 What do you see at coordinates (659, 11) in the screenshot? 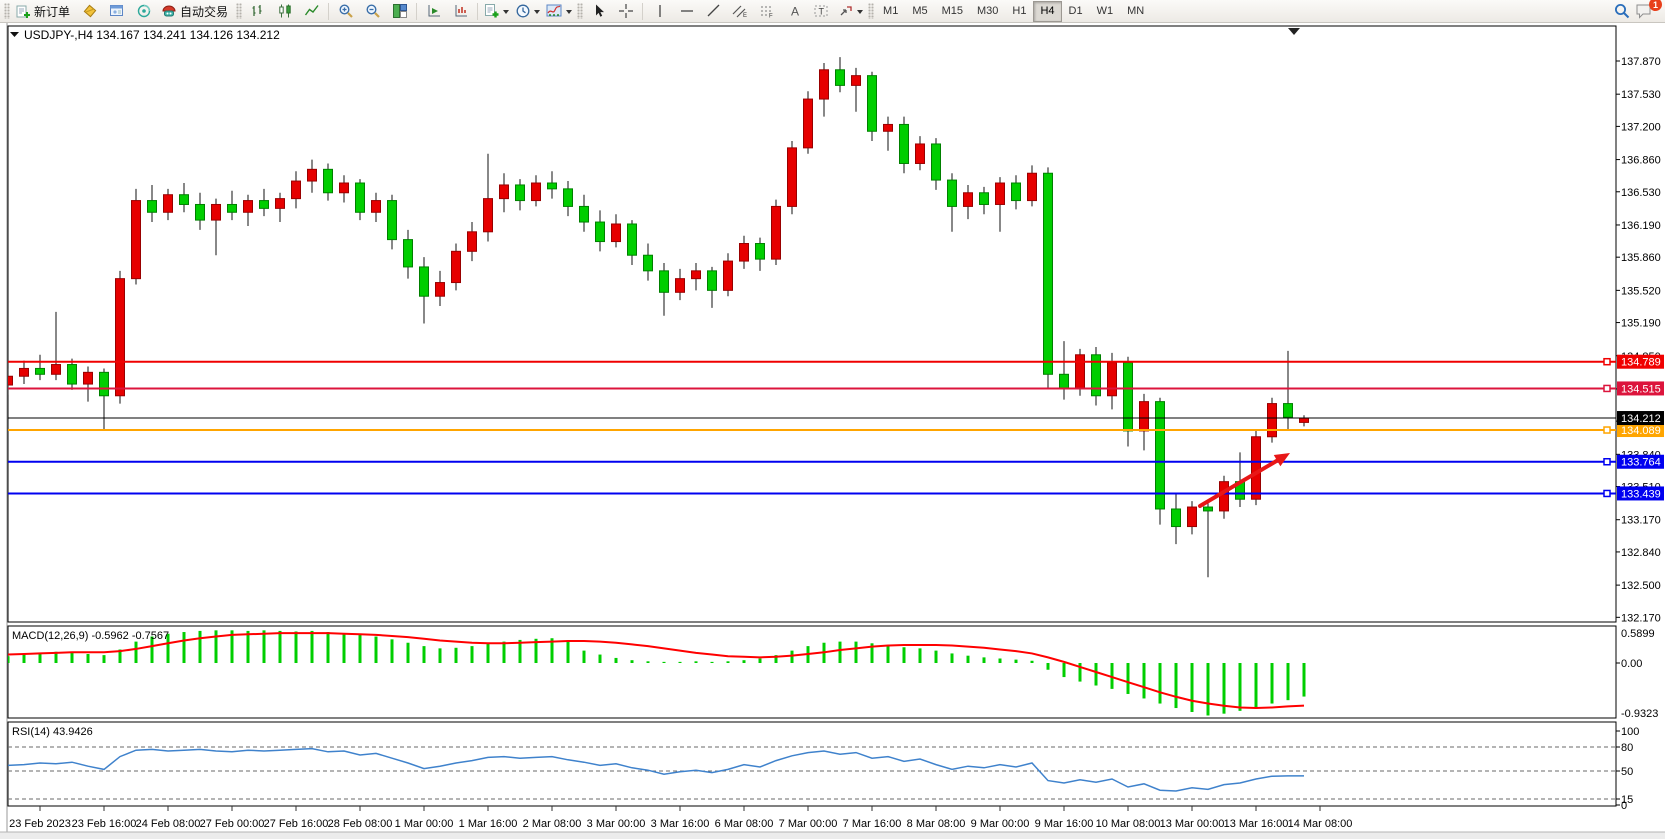
I see `vertical-line-tool-button` at bounding box center [659, 11].